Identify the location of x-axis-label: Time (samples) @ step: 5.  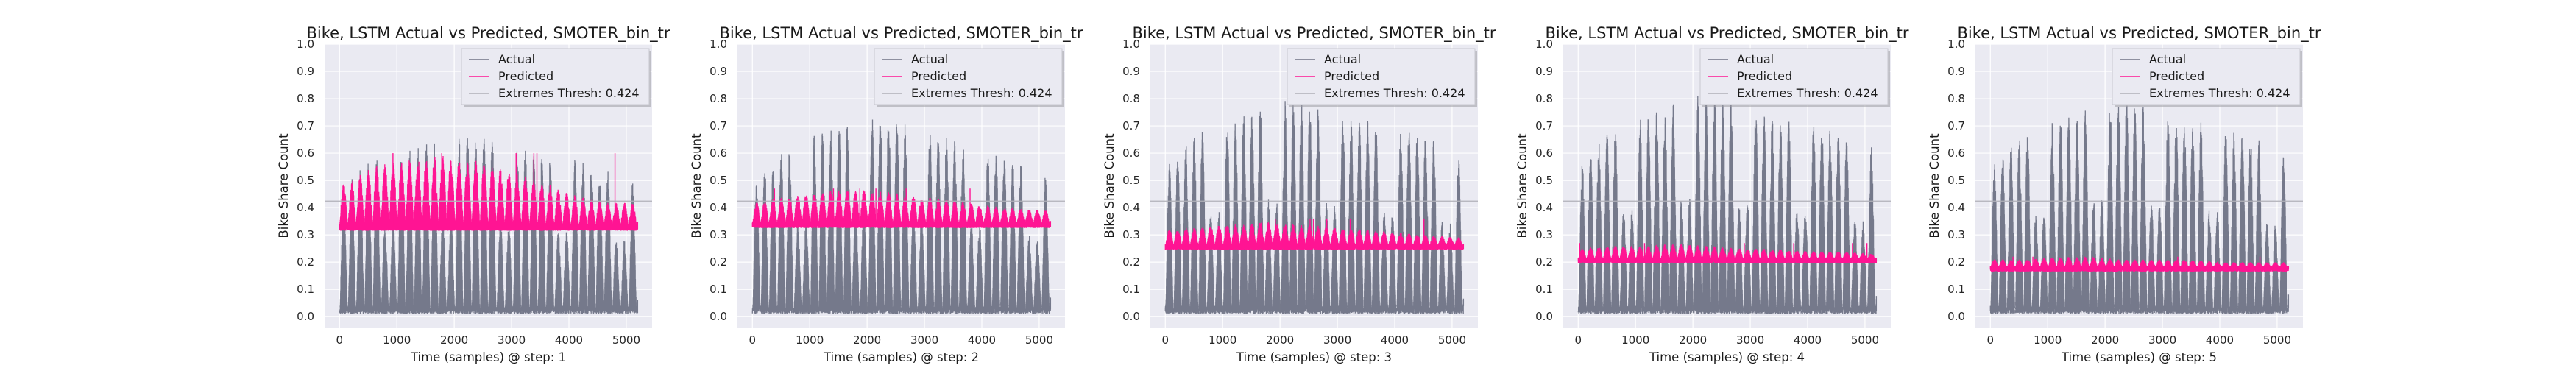
(2139, 357).